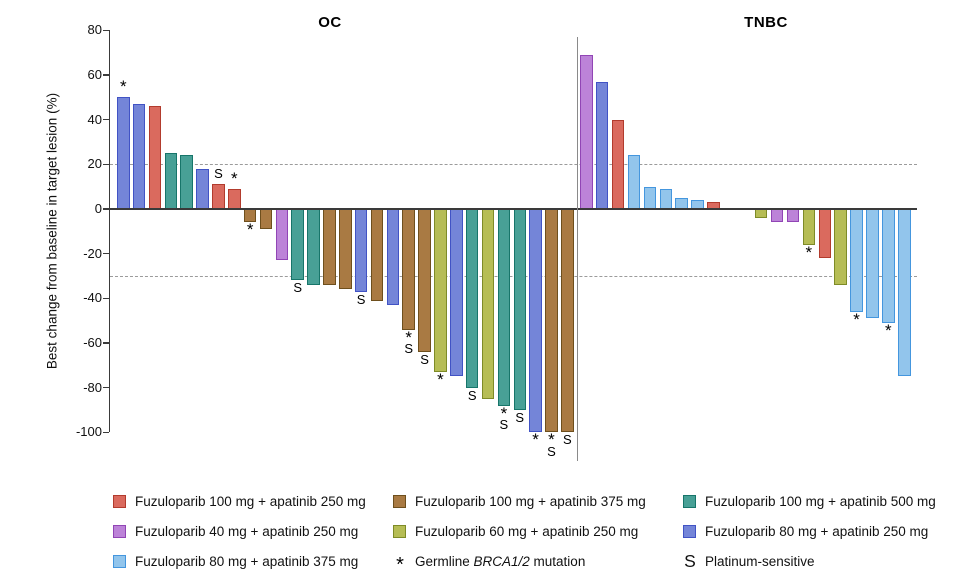 The height and width of the screenshot is (578, 976). What do you see at coordinates (98, 208) in the screenshot?
I see `y-tick-label: 0` at bounding box center [98, 208].